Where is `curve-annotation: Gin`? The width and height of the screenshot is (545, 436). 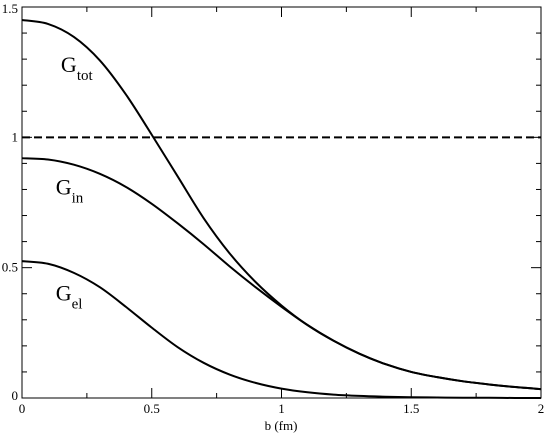 curve-annotation: Gin is located at coordinates (70, 191).